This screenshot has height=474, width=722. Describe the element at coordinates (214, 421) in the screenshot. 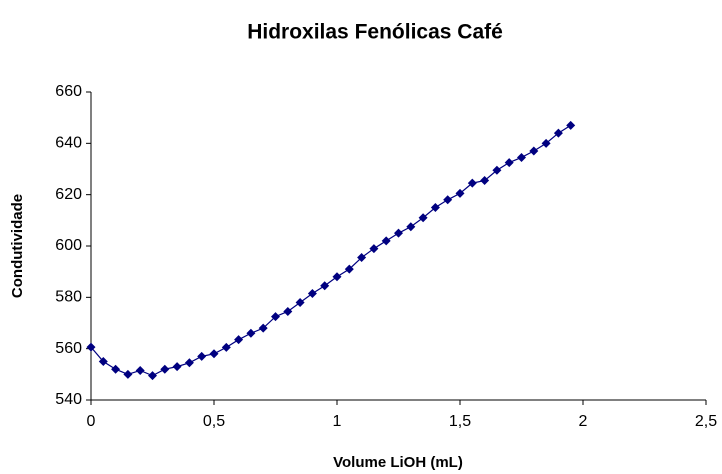

I see `x-tick-label: 0,5` at that location.